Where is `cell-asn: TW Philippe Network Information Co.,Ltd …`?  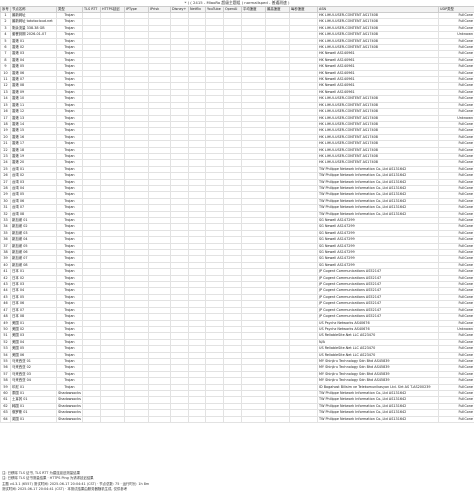
cell-asn: TW Philippe Network Information Co.,Ltd … is located at coordinates (378, 419).